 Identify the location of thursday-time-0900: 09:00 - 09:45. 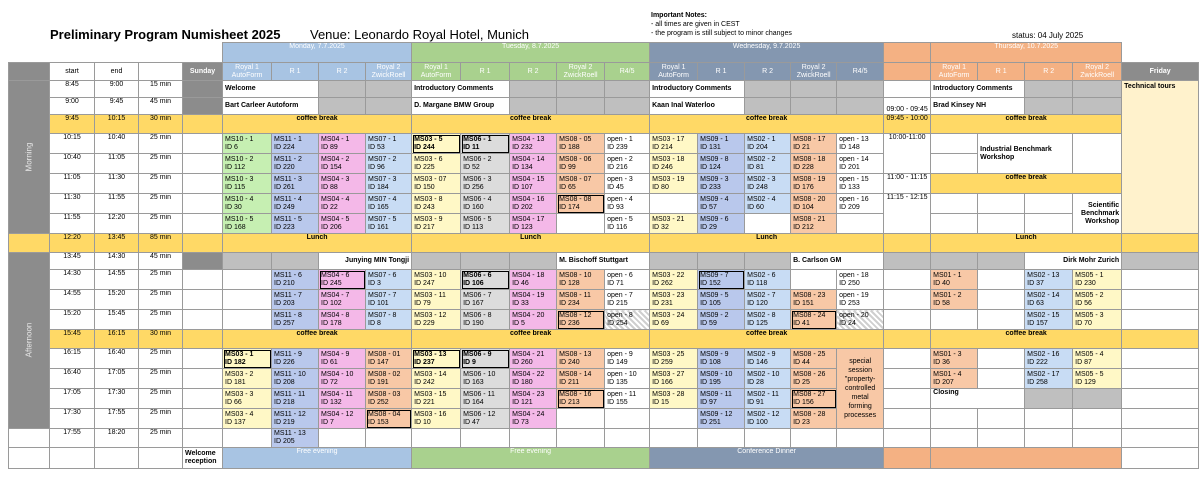
(907, 106).